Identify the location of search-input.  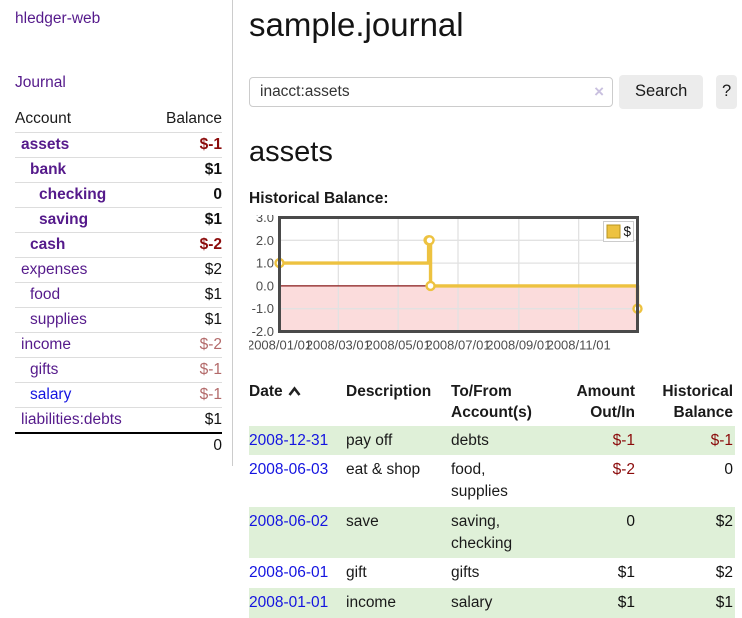
(431, 91).